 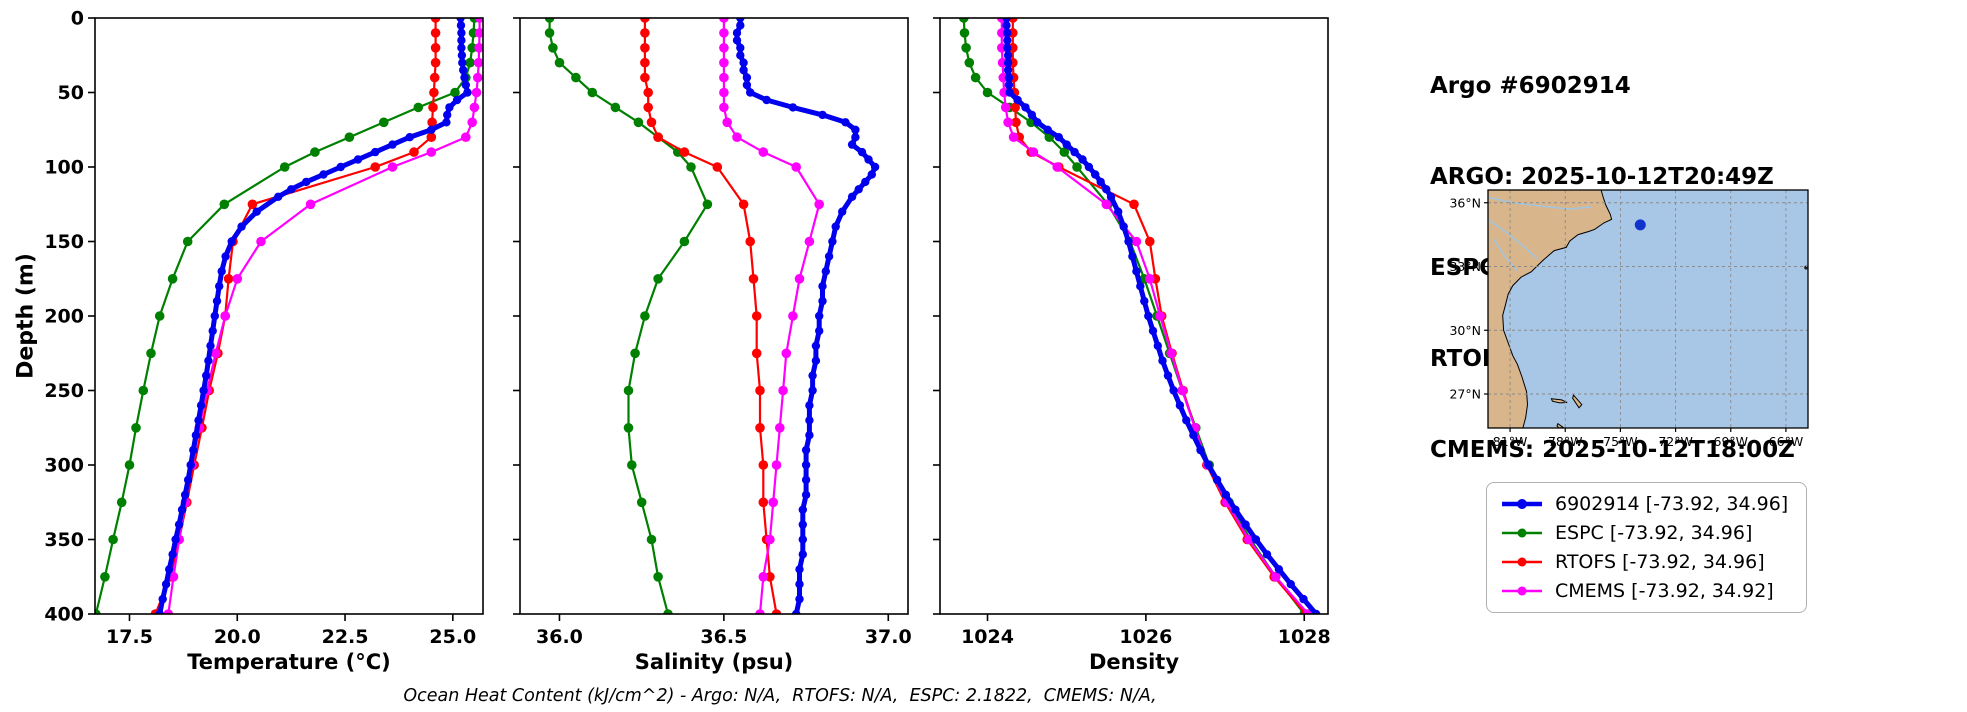 What do you see at coordinates (1465, 202) in the screenshot?
I see `map-lat-label: 36°N` at bounding box center [1465, 202].